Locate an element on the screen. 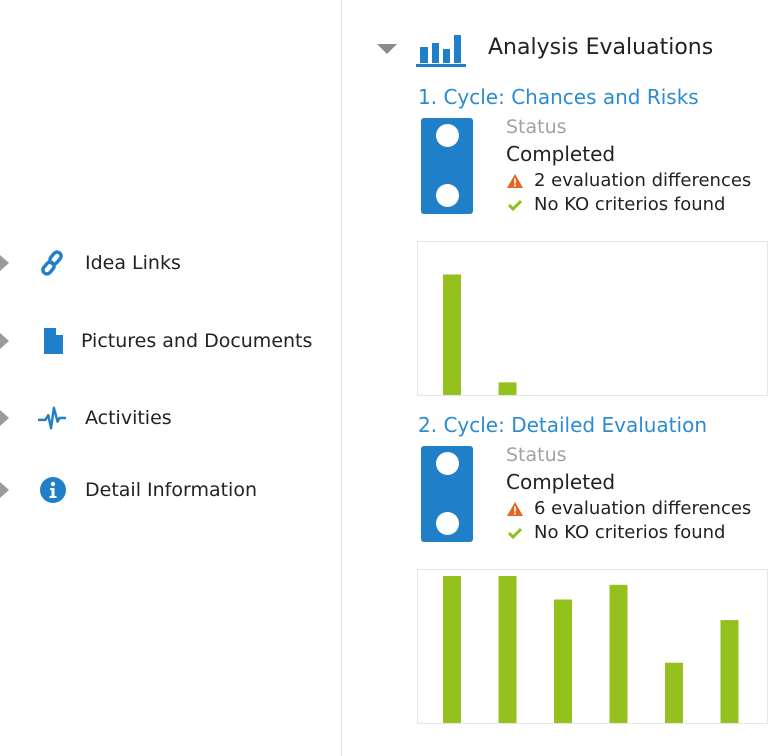 This screenshot has width=768, height=756. document-icon is located at coordinates (53, 341).